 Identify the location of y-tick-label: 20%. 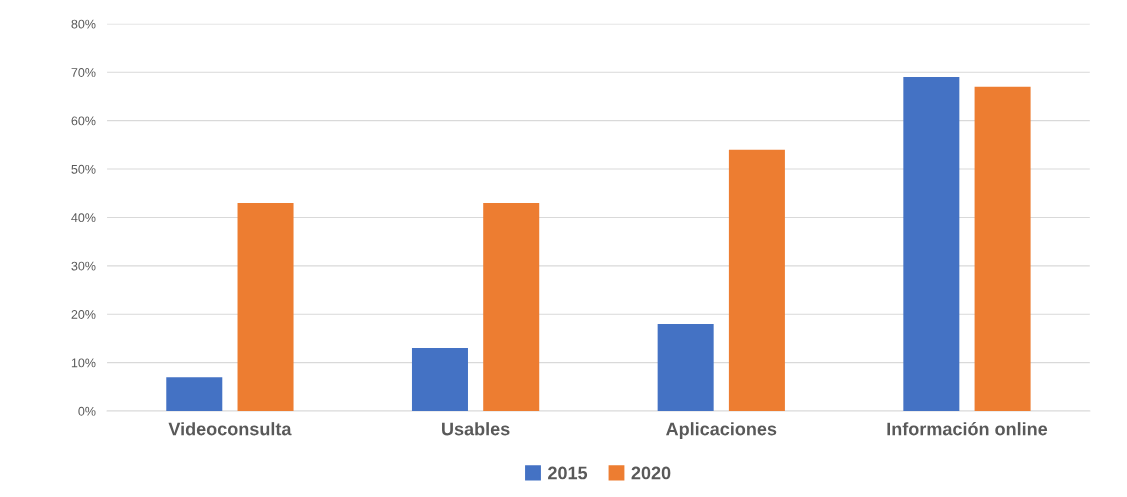
(83, 314).